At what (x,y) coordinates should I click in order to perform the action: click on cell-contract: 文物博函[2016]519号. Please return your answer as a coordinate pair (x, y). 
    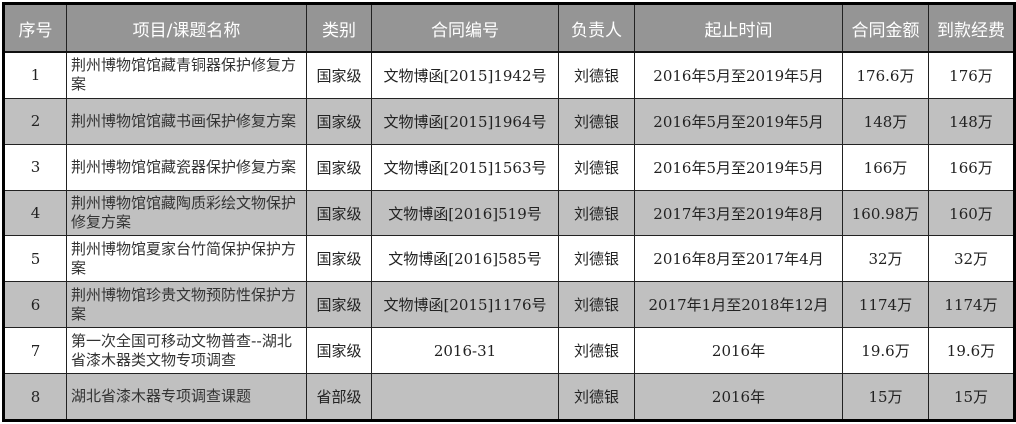
    Looking at the image, I should click on (465, 213).